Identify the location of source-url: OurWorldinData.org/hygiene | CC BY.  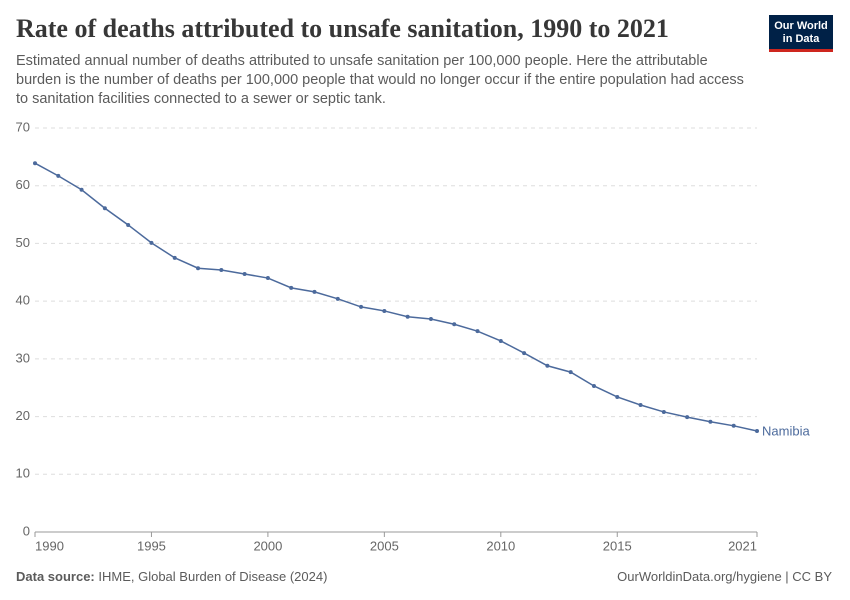
(724, 576).